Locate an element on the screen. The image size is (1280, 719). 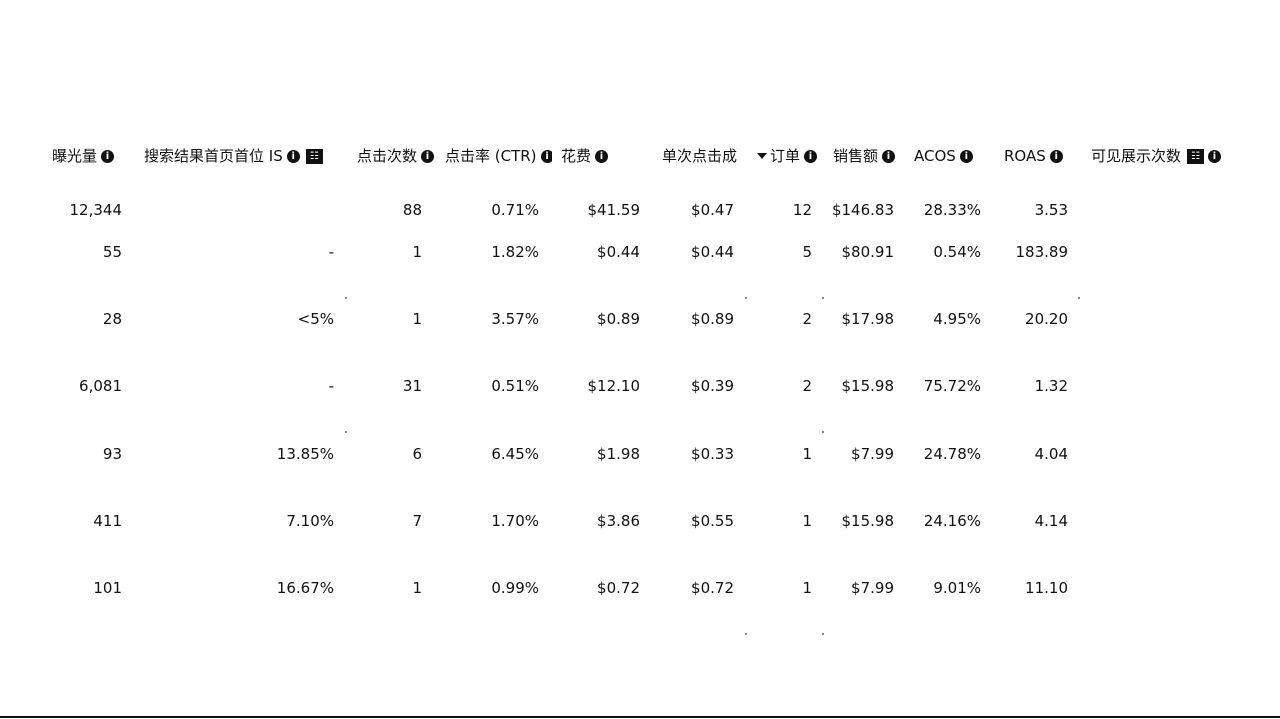
cell-impressions: 12,344 is located at coordinates (96, 210).